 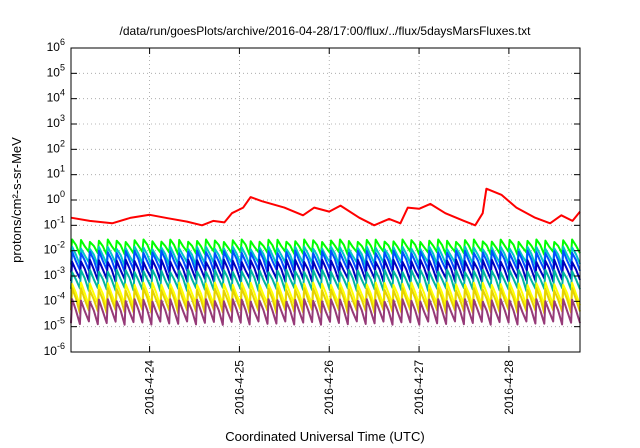 I want to click on y-tick-label: 10², so click(x=56, y=146).